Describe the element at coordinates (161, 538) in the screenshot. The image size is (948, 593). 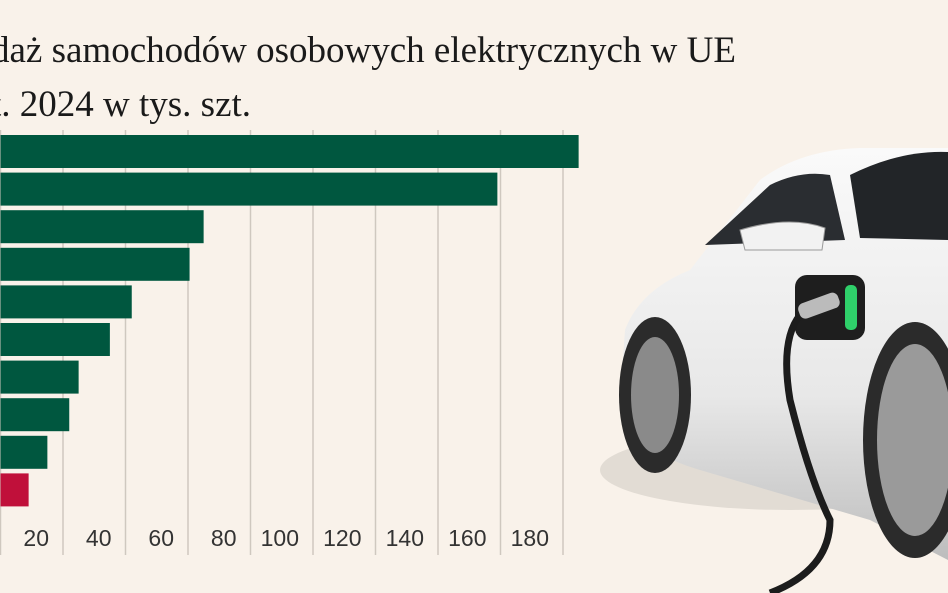
I see `x-tick-label: 60` at that location.